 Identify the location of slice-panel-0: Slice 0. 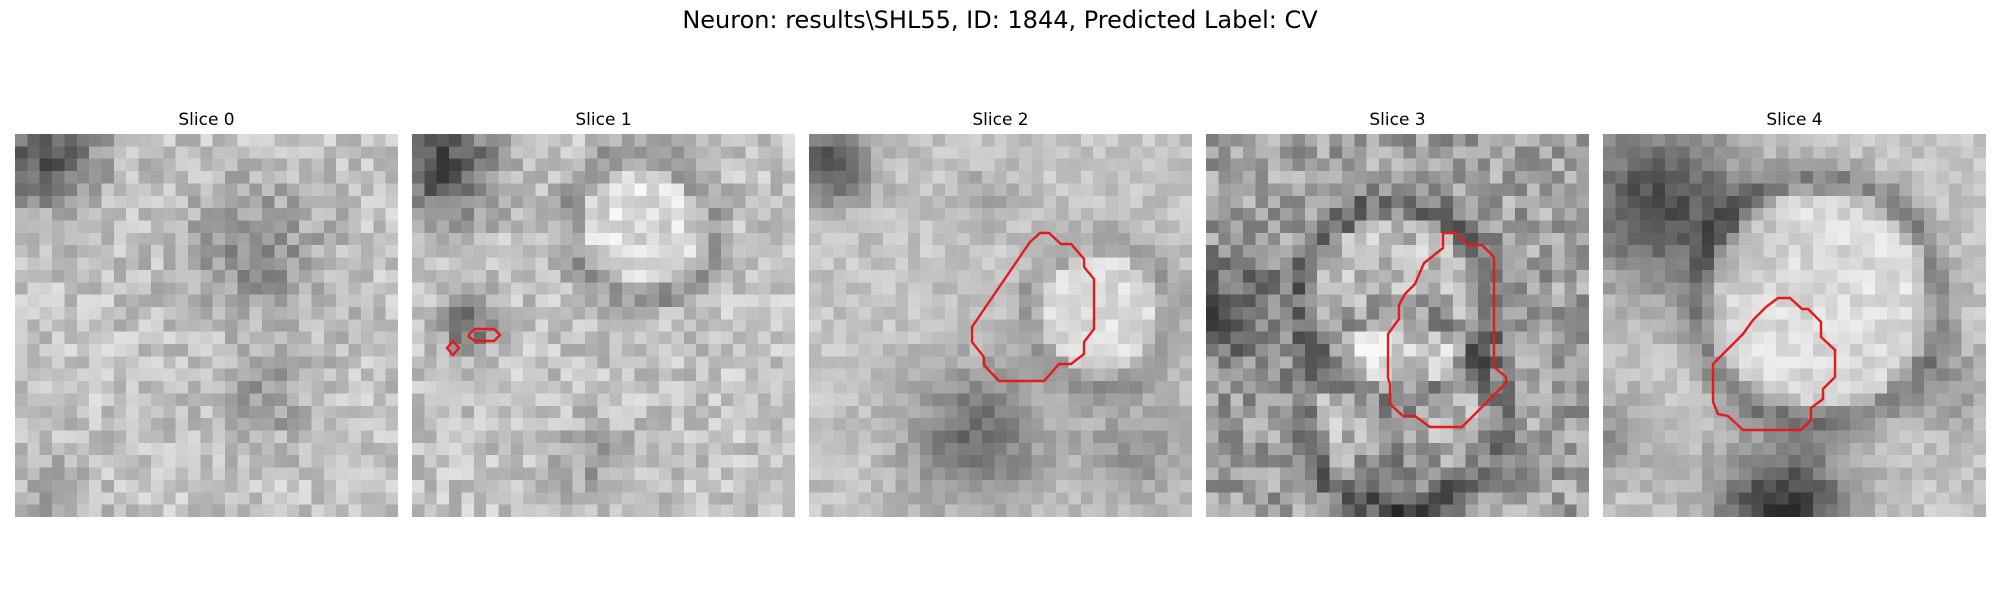
(206, 312).